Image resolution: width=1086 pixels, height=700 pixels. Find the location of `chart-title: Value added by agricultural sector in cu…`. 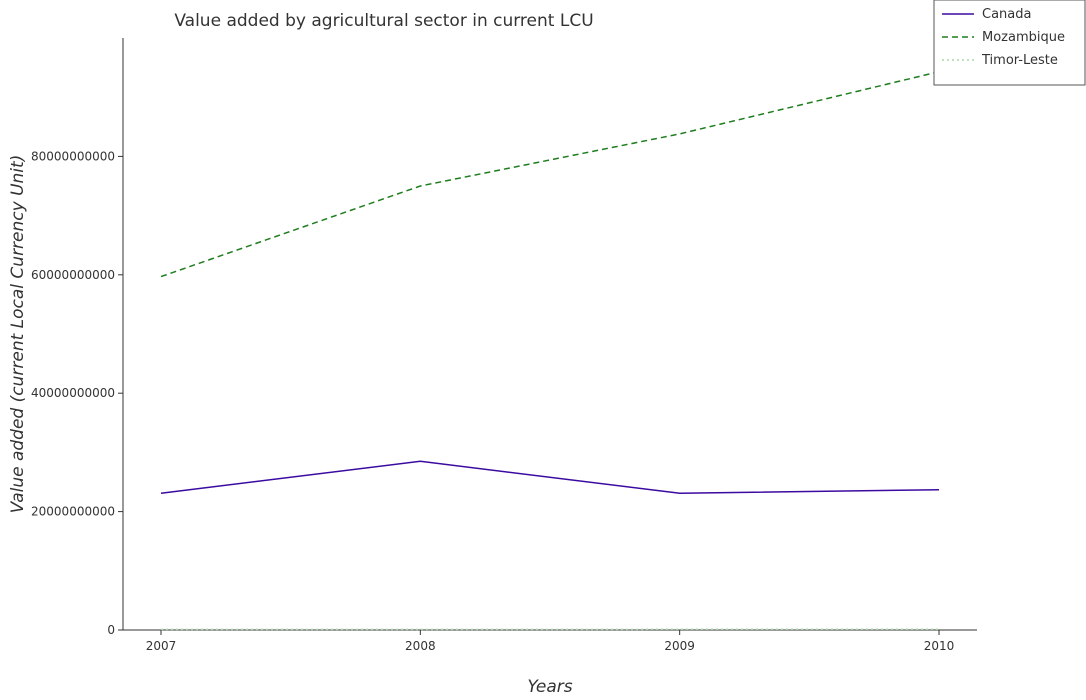

chart-title: Value added by agricultural sector in cu… is located at coordinates (383, 21).